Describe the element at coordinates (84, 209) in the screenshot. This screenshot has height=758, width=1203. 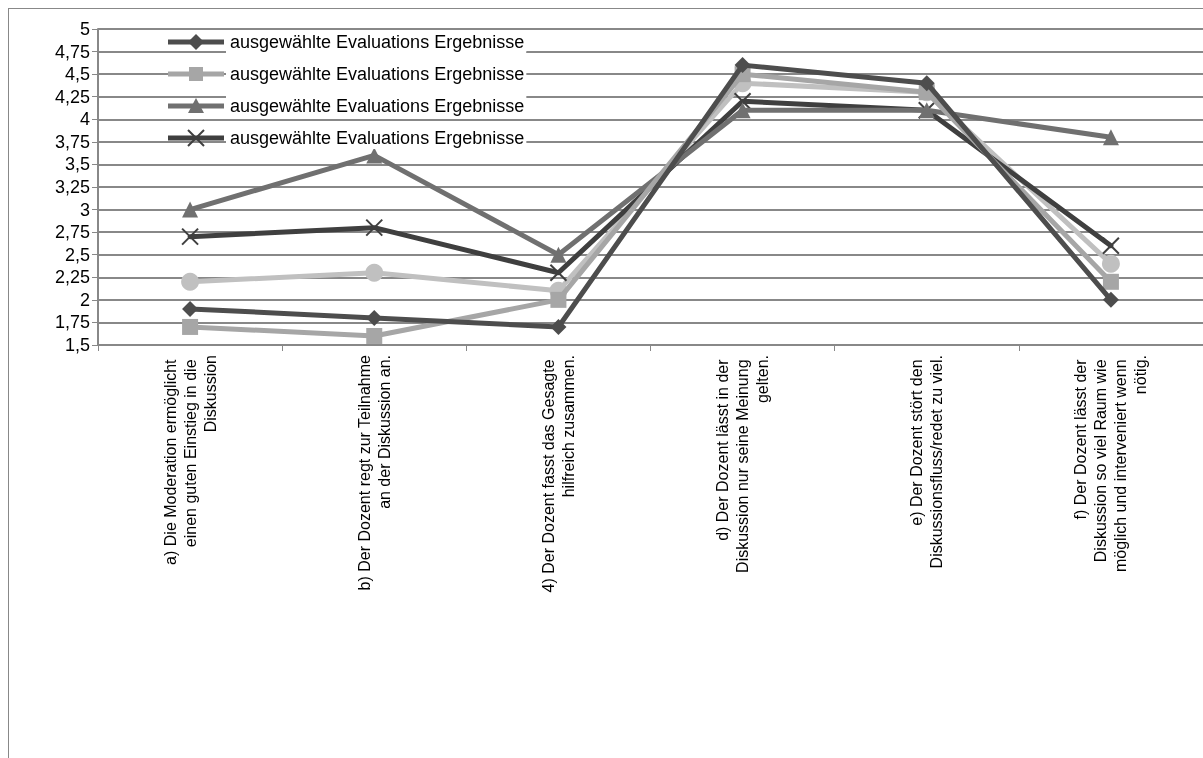
I see `y-tick-label: 3` at that location.